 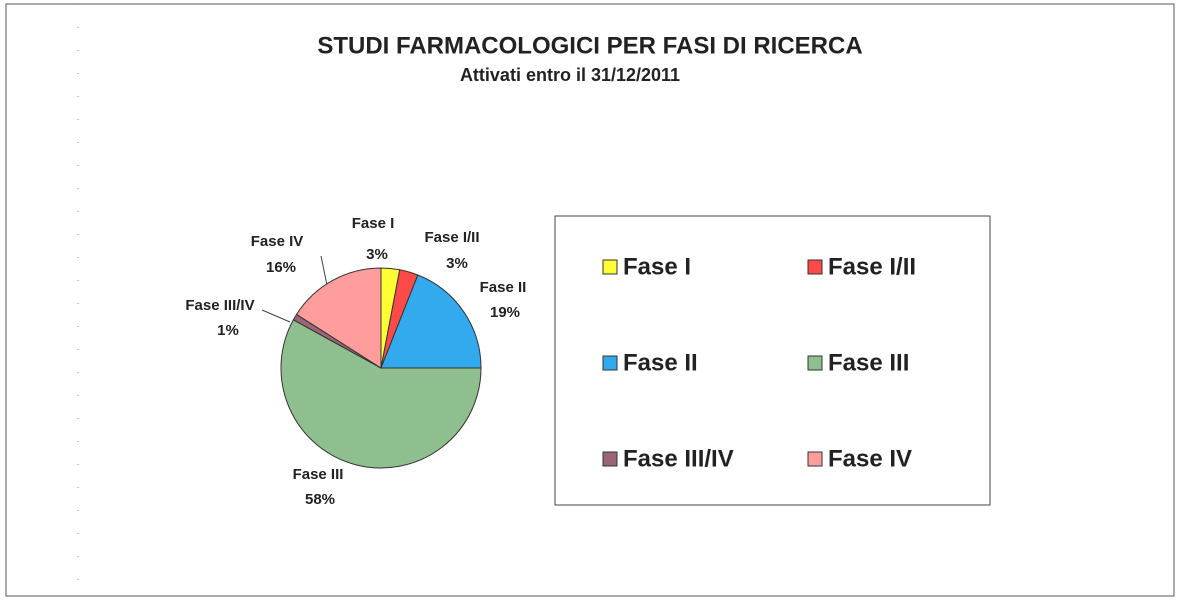 I want to click on leader-line, so click(x=276, y=316).